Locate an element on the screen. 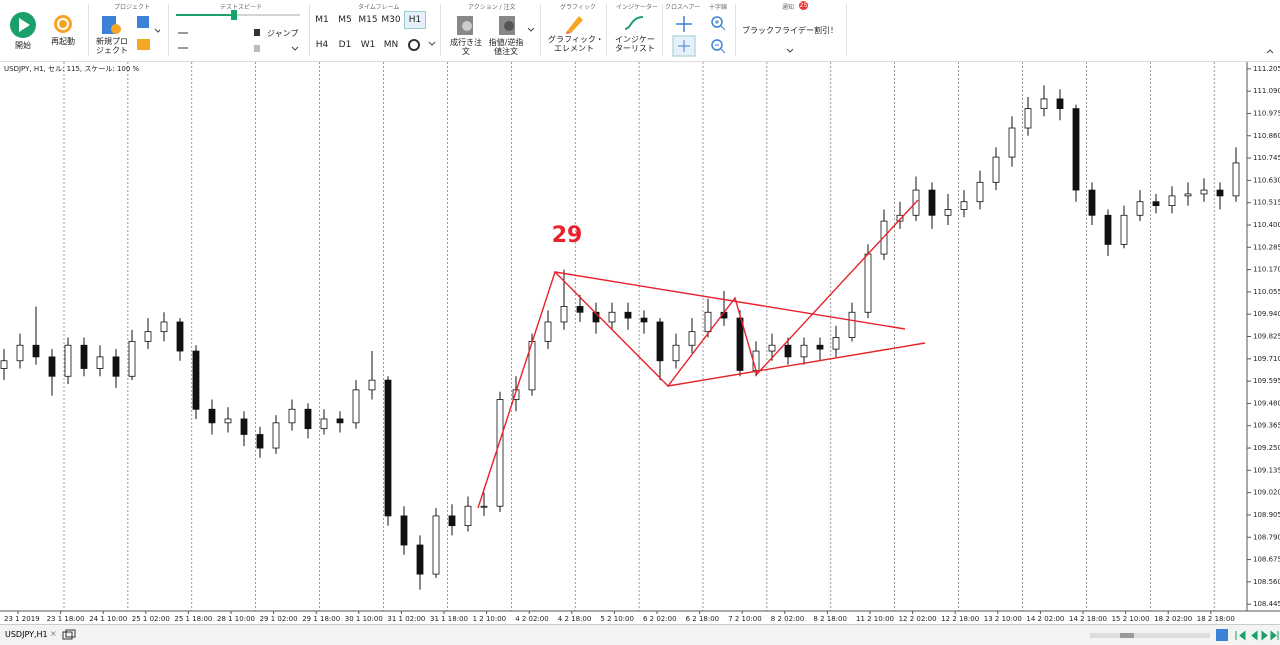 The image size is (1280, 645). close-tab: × is located at coordinates (53, 633).